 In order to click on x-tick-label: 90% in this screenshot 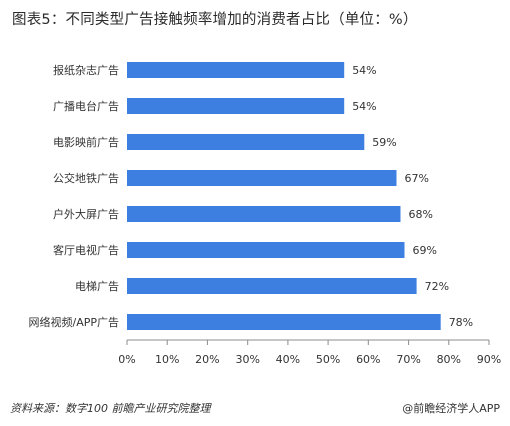, I will do `click(489, 359)`.